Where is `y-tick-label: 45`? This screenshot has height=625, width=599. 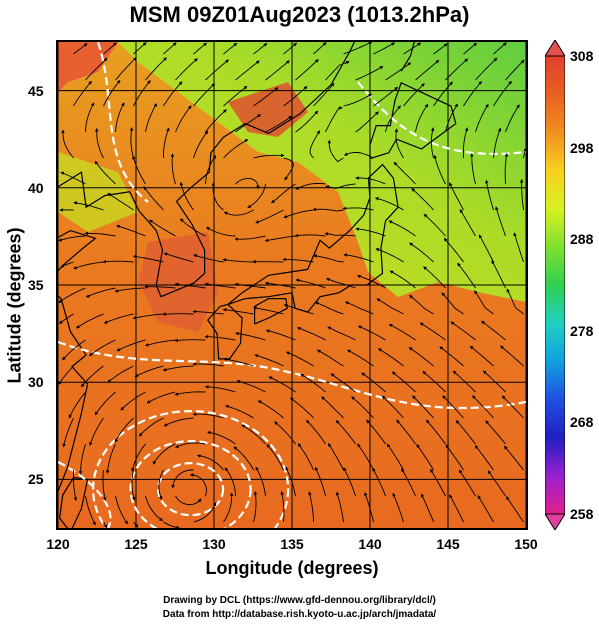
y-tick-label: 45 is located at coordinates (36, 90).